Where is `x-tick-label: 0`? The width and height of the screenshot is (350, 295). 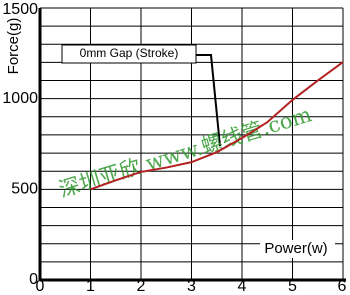 x-tick-label: 0 is located at coordinates (40, 286).